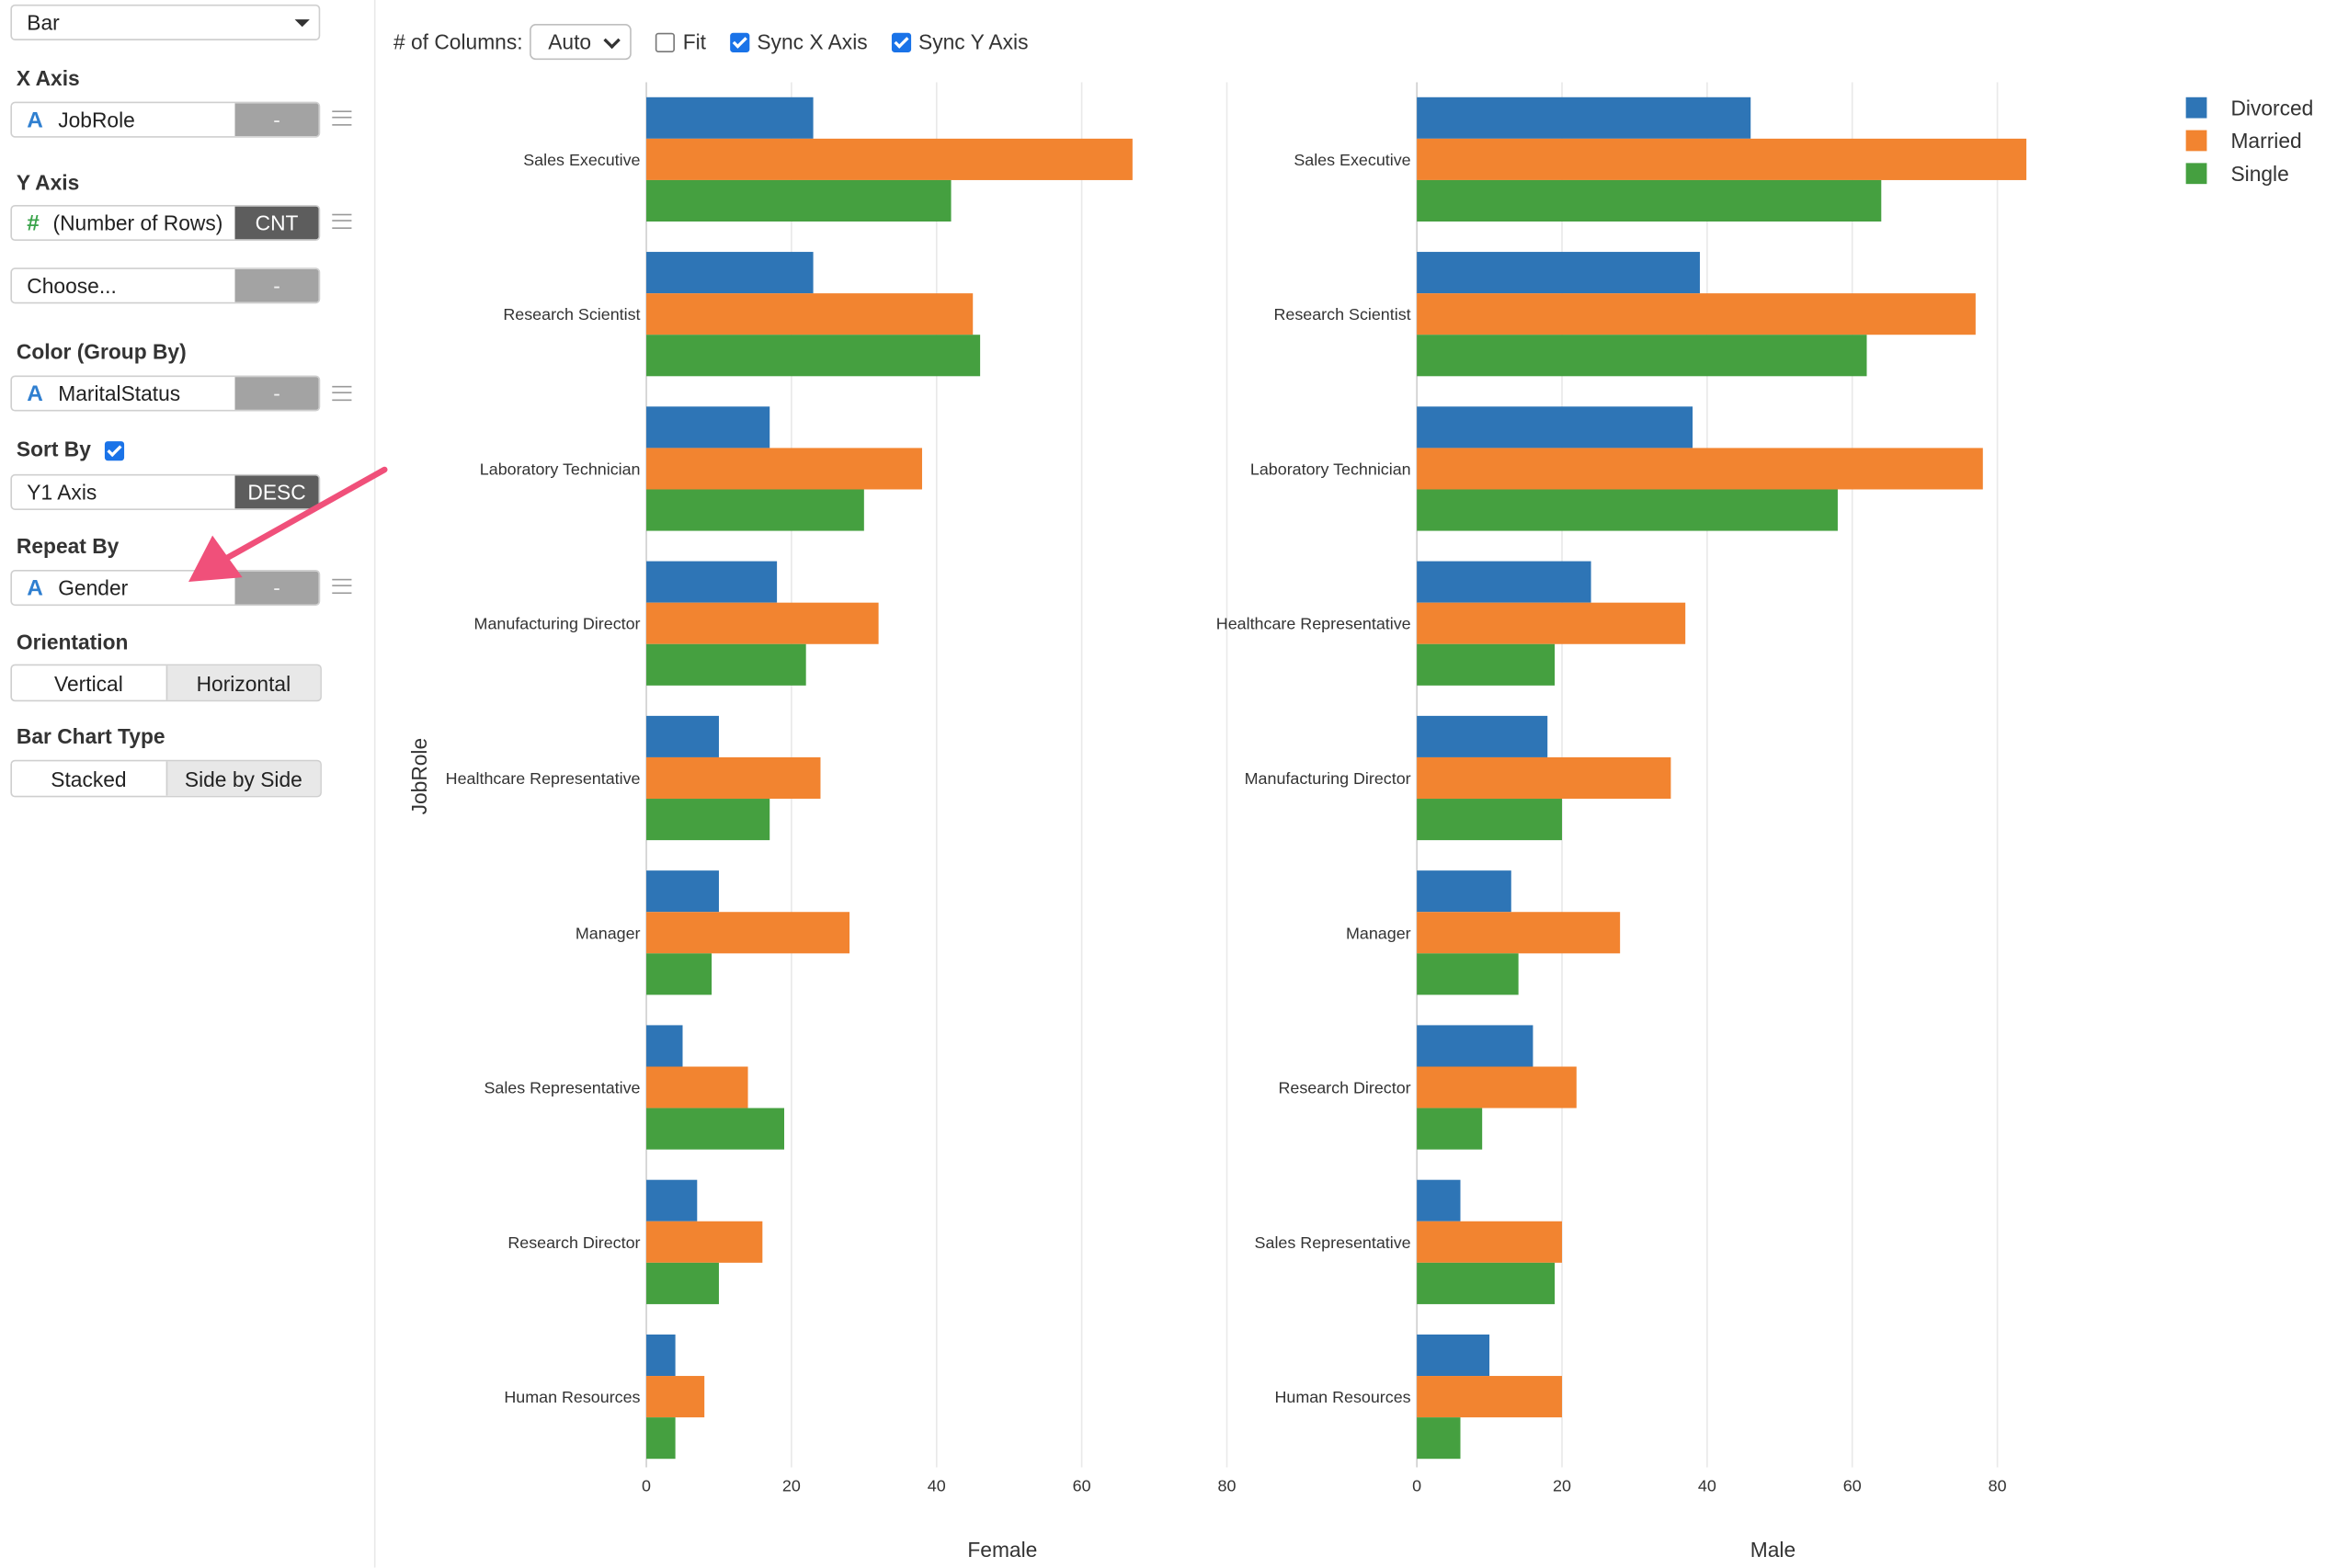 This screenshot has width=2337, height=1568. I want to click on orientation-vertical-button: Vertical, so click(88, 682).